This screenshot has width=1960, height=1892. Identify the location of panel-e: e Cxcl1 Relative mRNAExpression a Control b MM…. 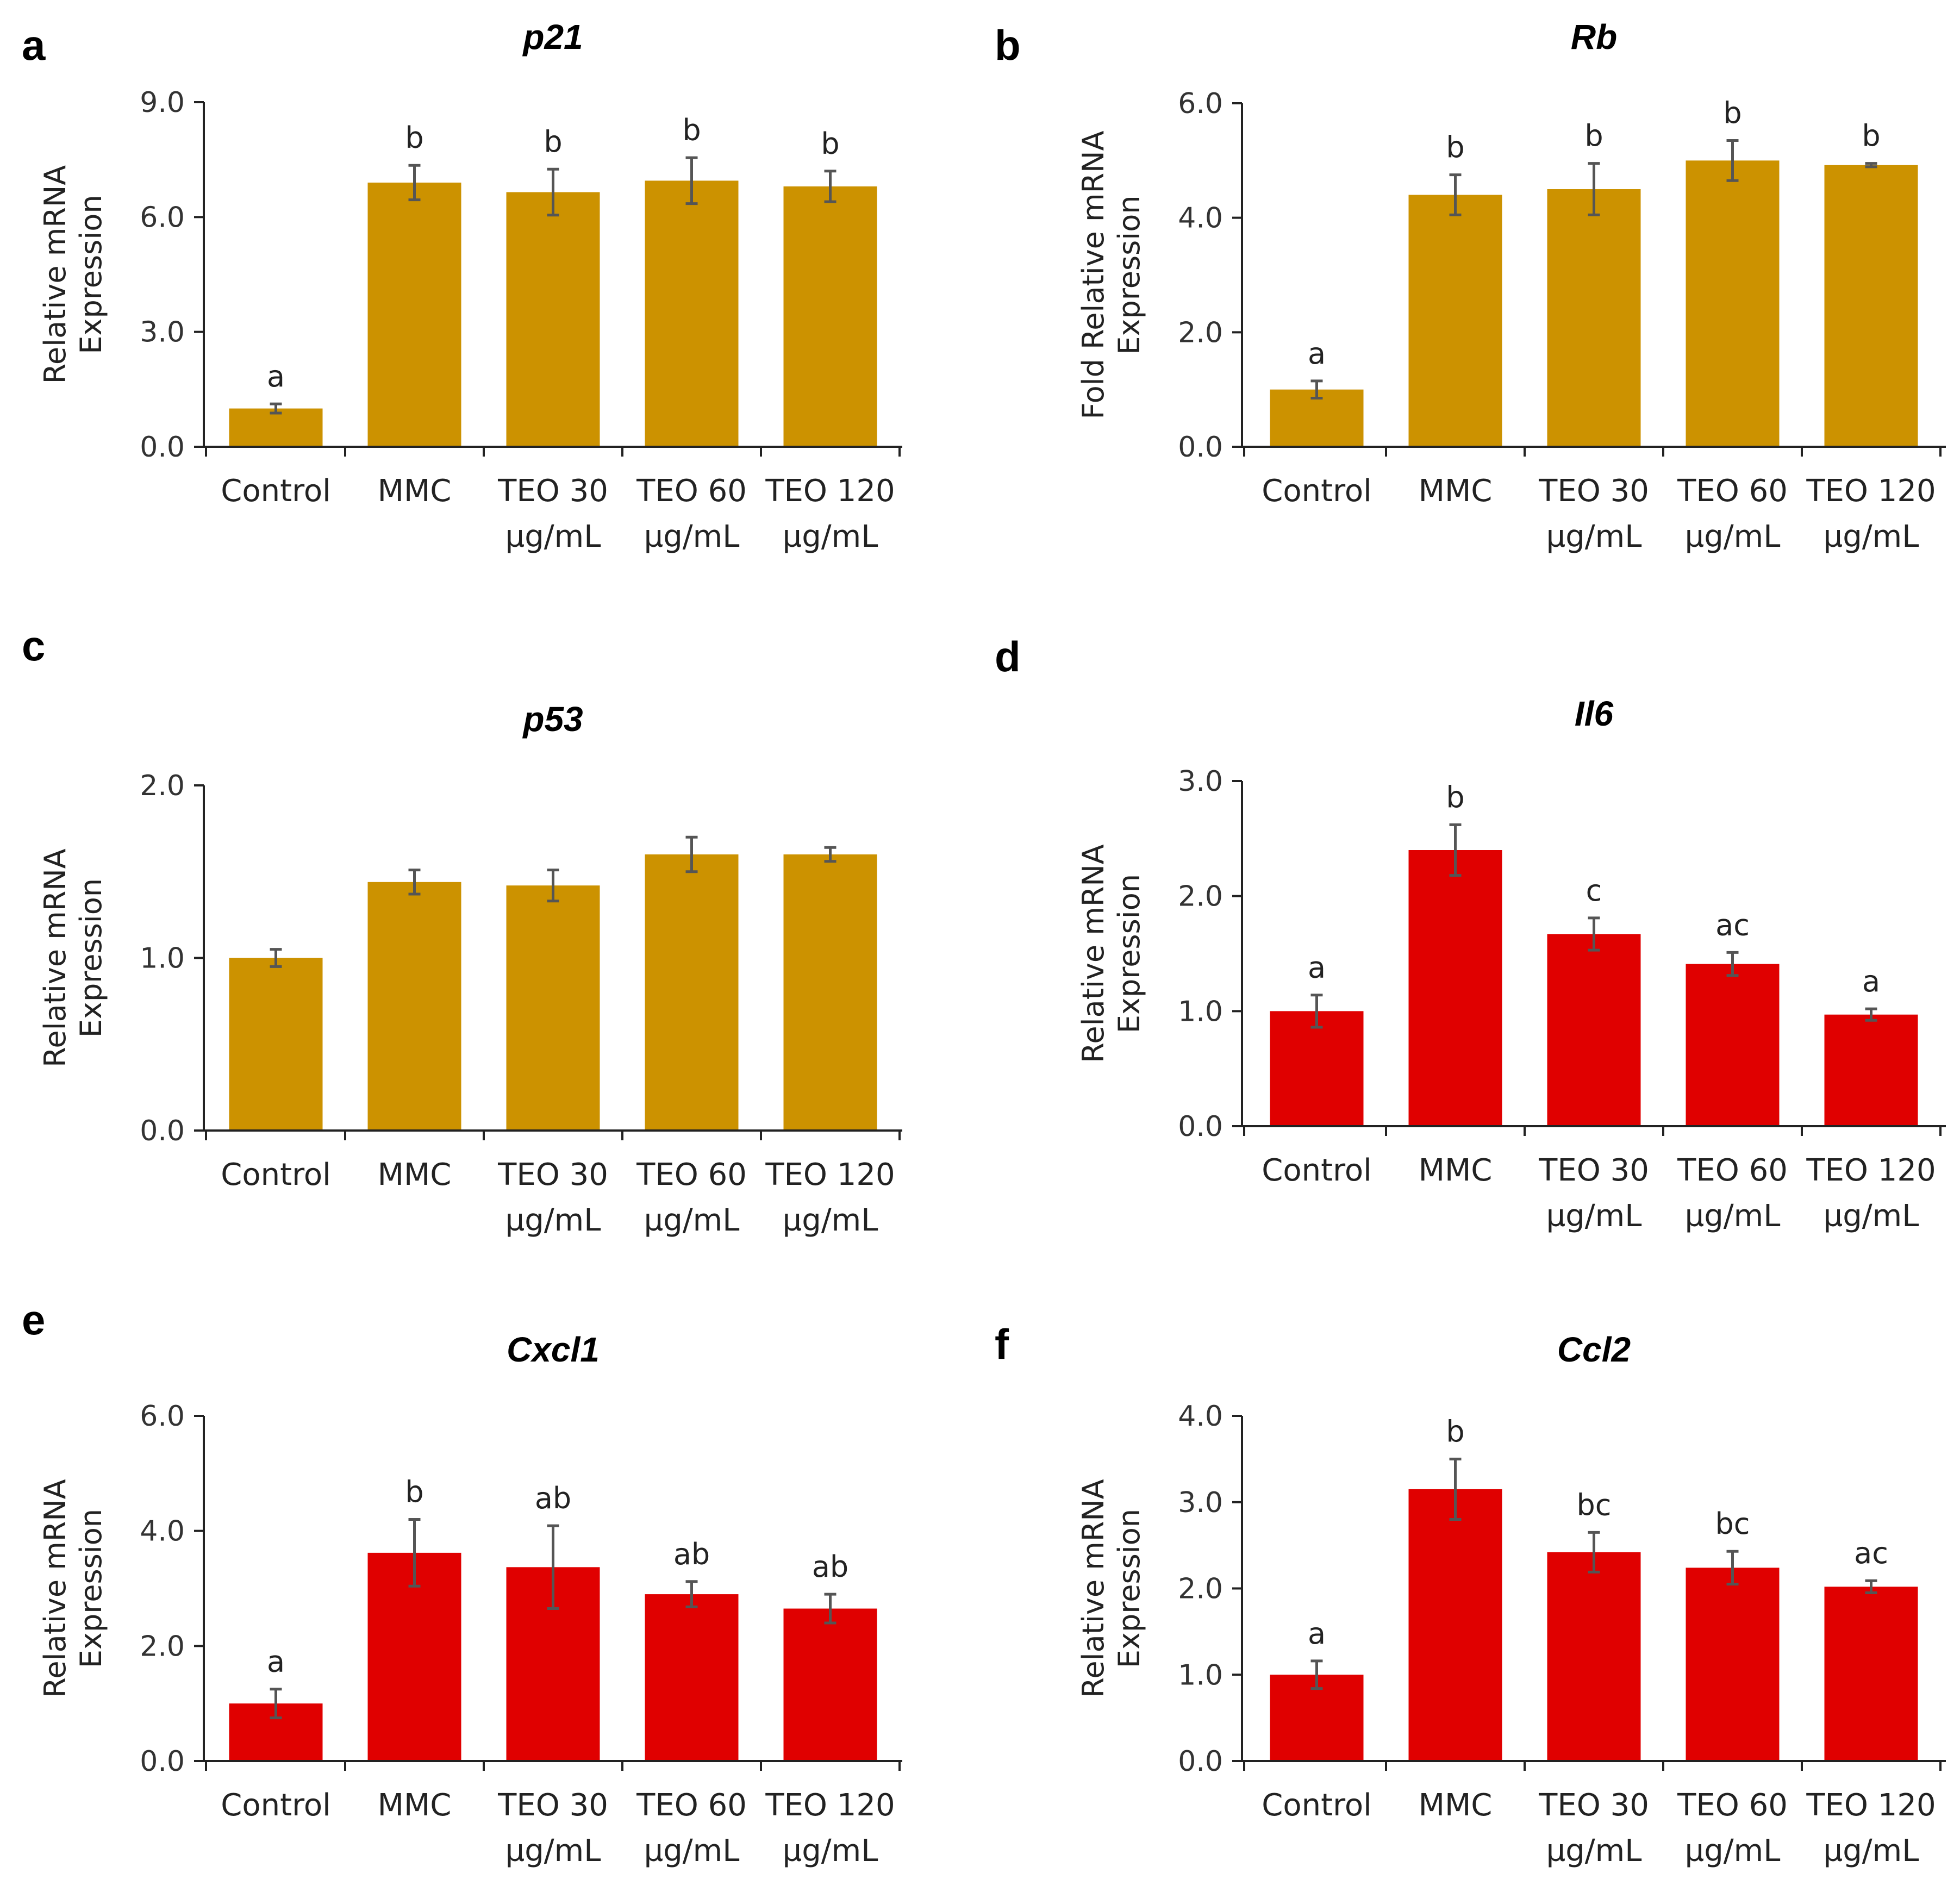
(462, 1582).